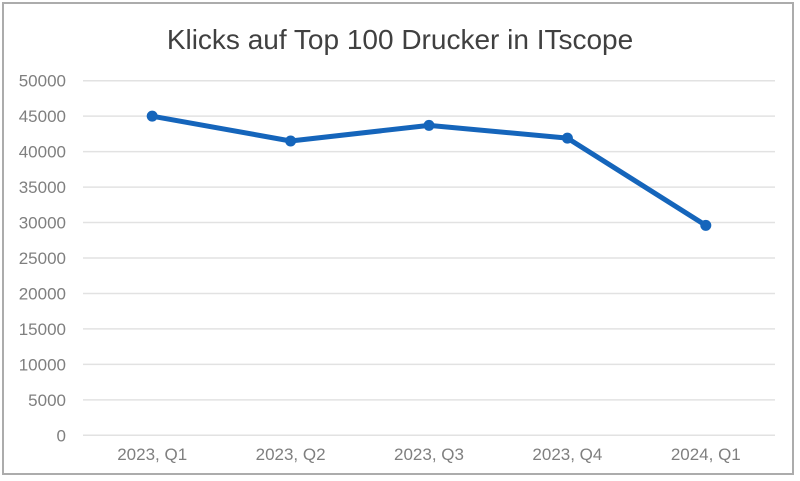  Describe the element at coordinates (42, 329) in the screenshot. I see `y-axis-tick-label: 15000` at that location.